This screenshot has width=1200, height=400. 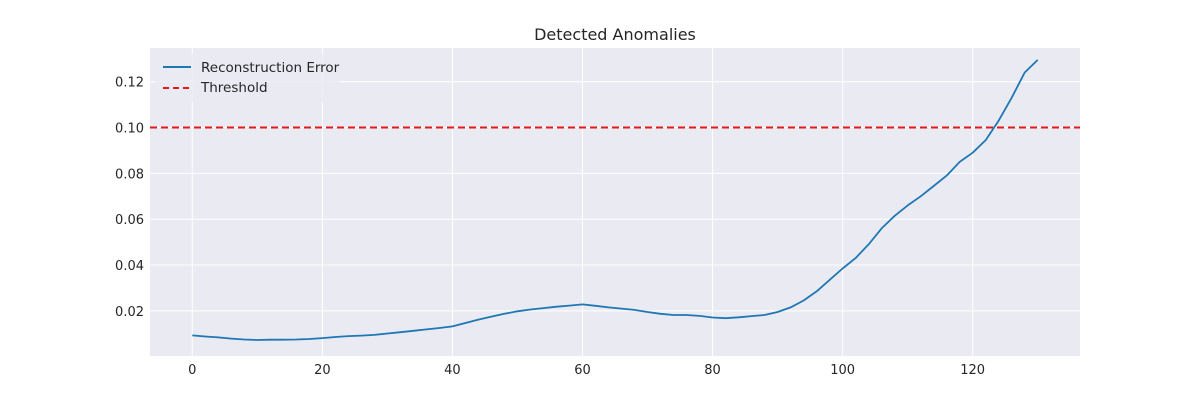 I want to click on y-tick-label: 0.04, so click(x=129, y=266).